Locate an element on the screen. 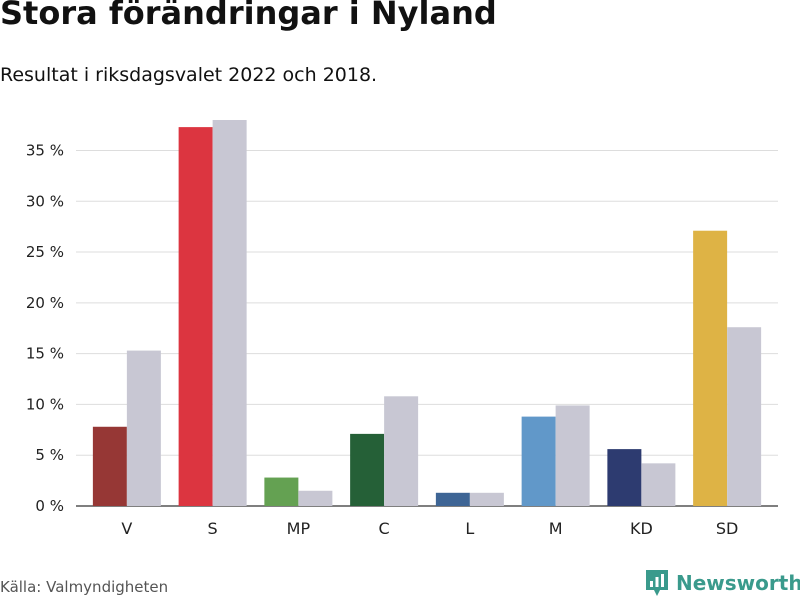  bar-2022-l is located at coordinates (452, 499).